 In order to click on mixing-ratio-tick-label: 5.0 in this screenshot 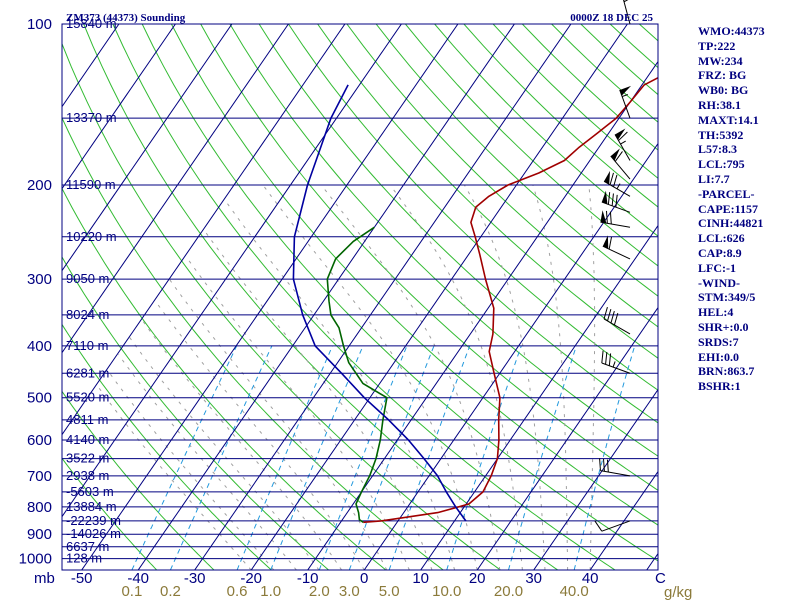, I will do `click(389, 591)`.